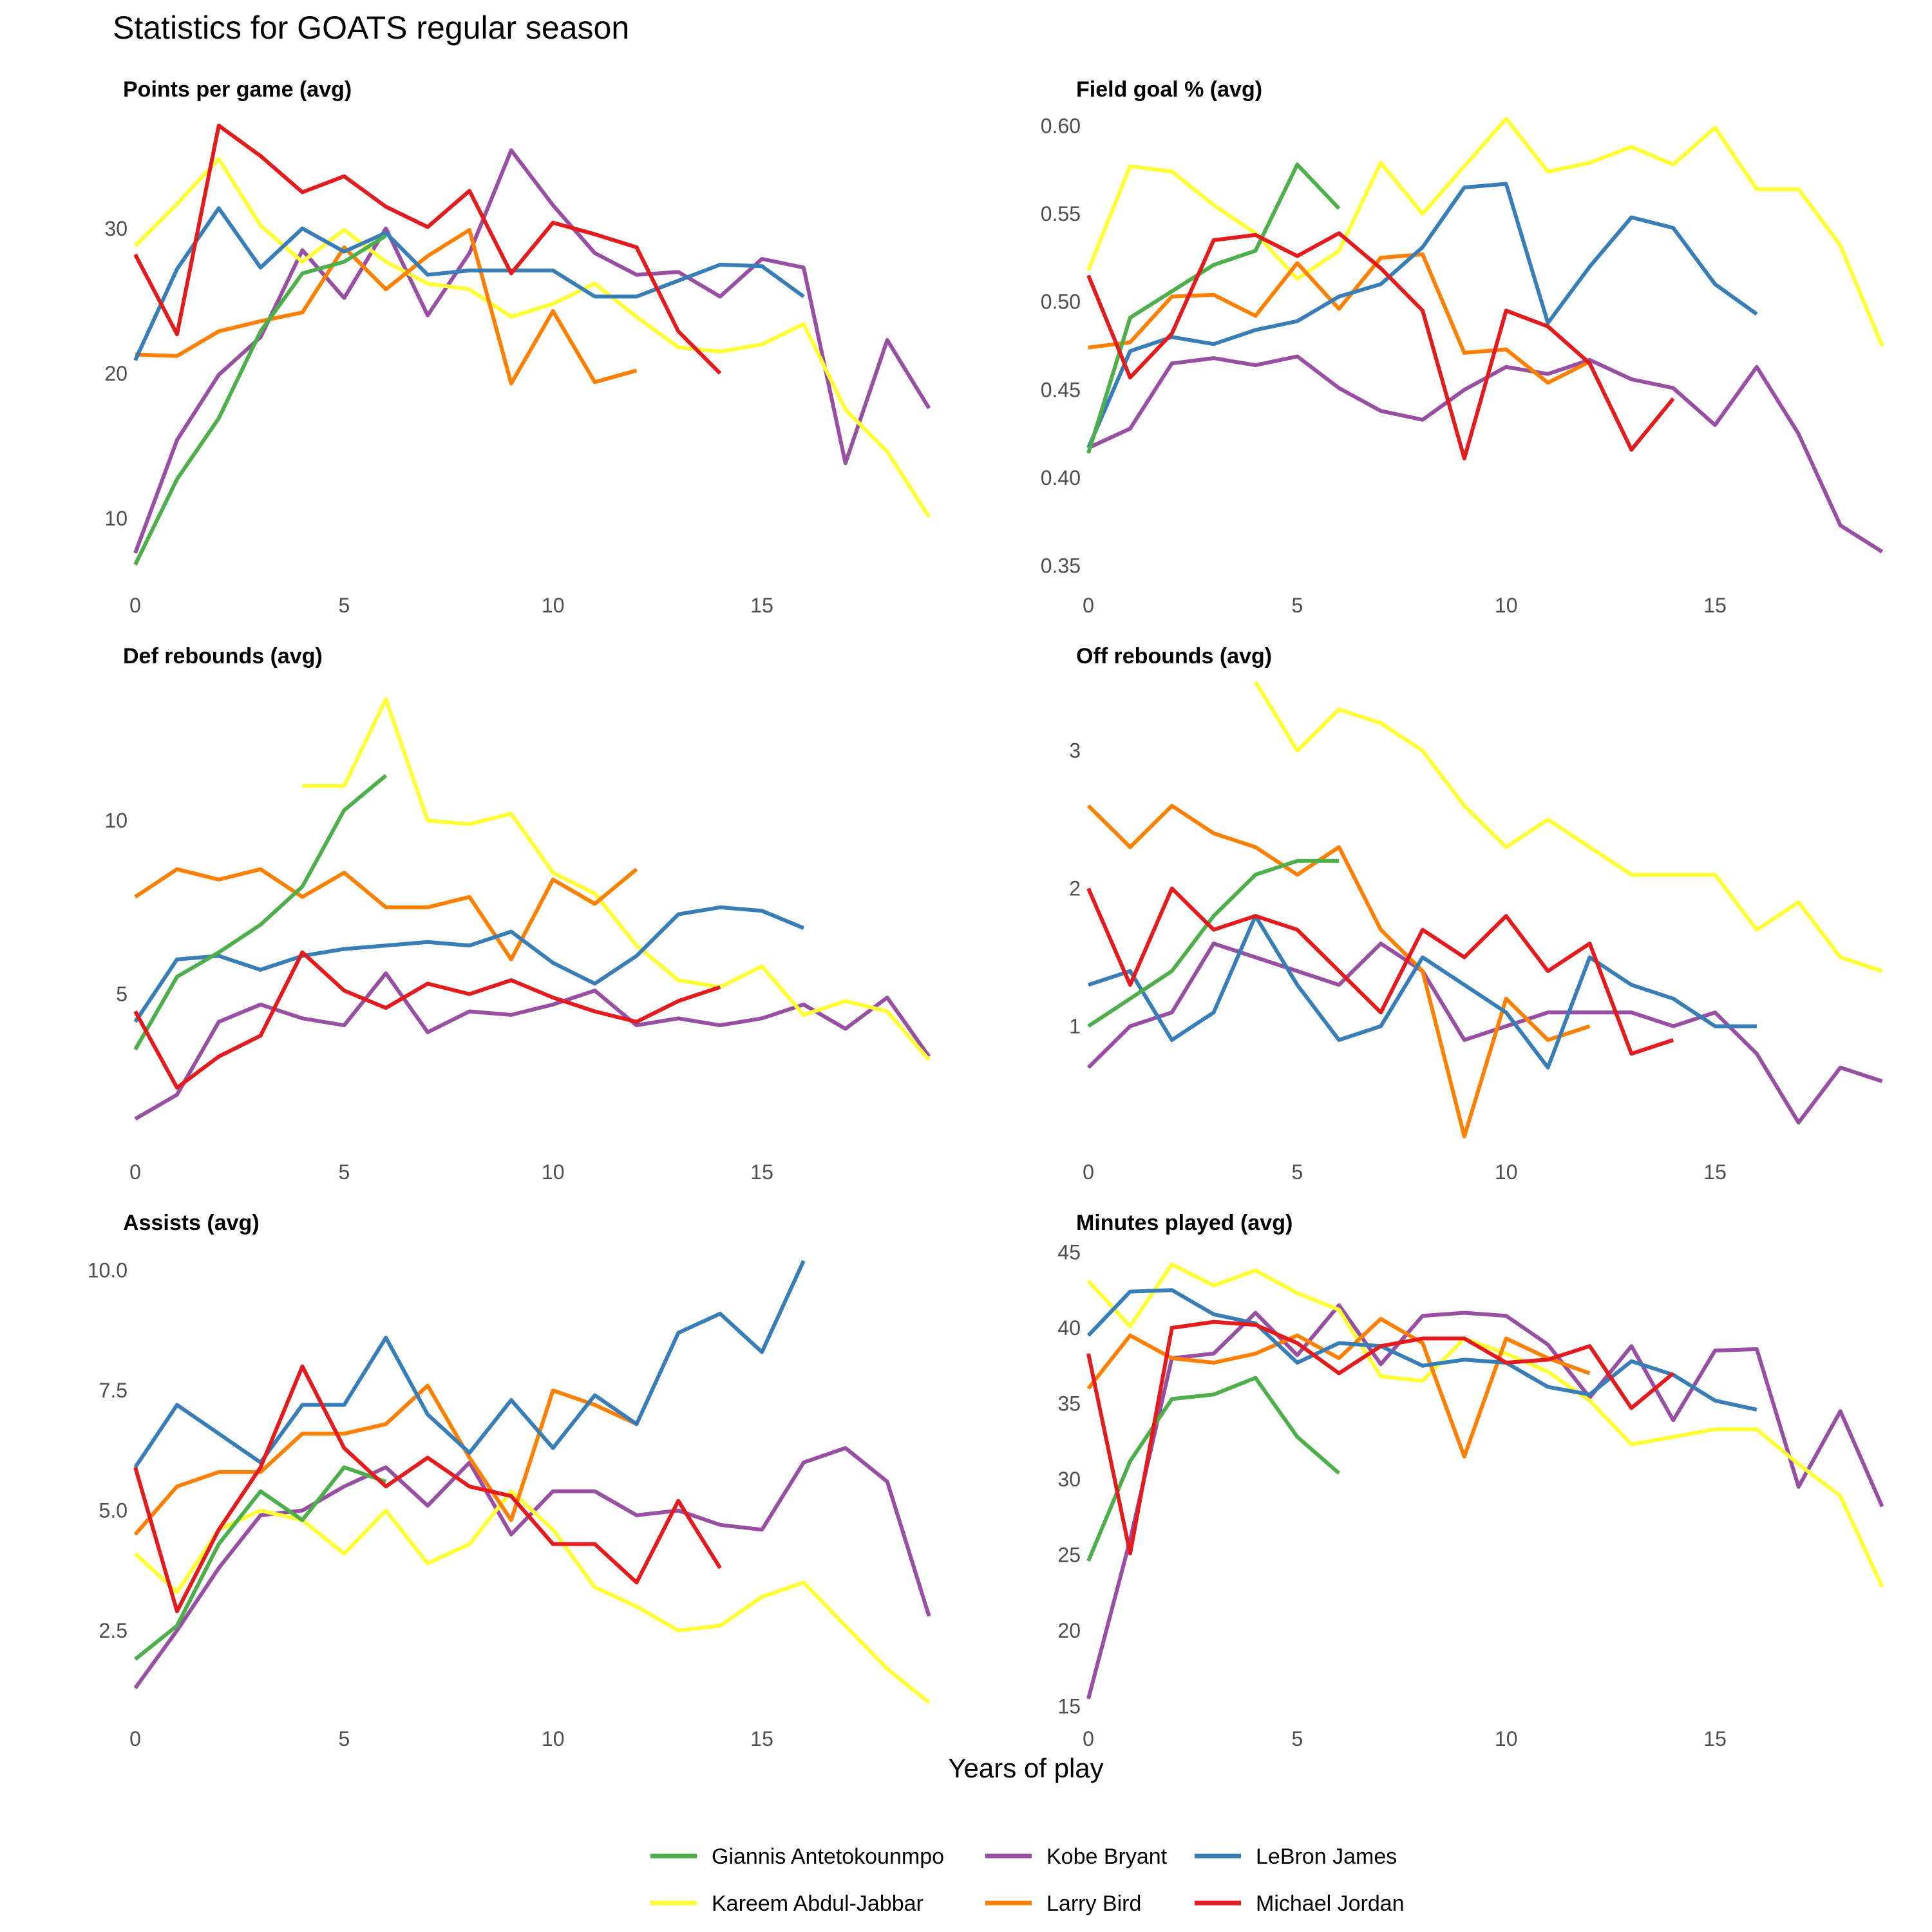 Image resolution: width=1932 pixels, height=1932 pixels. Describe the element at coordinates (1075, 750) in the screenshot. I see `y-tick-label: 3` at that location.